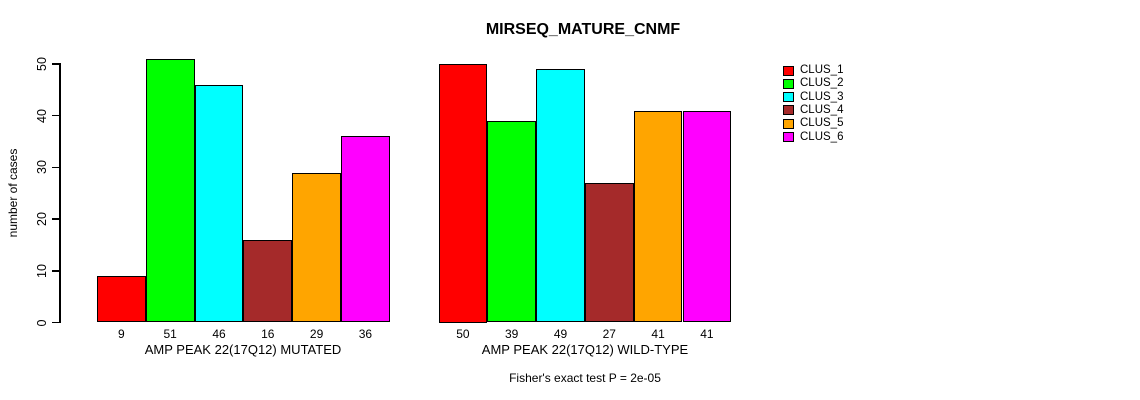 The width and height of the screenshot is (1140, 400). I want to click on bar-clus_1-group1, so click(121, 299).